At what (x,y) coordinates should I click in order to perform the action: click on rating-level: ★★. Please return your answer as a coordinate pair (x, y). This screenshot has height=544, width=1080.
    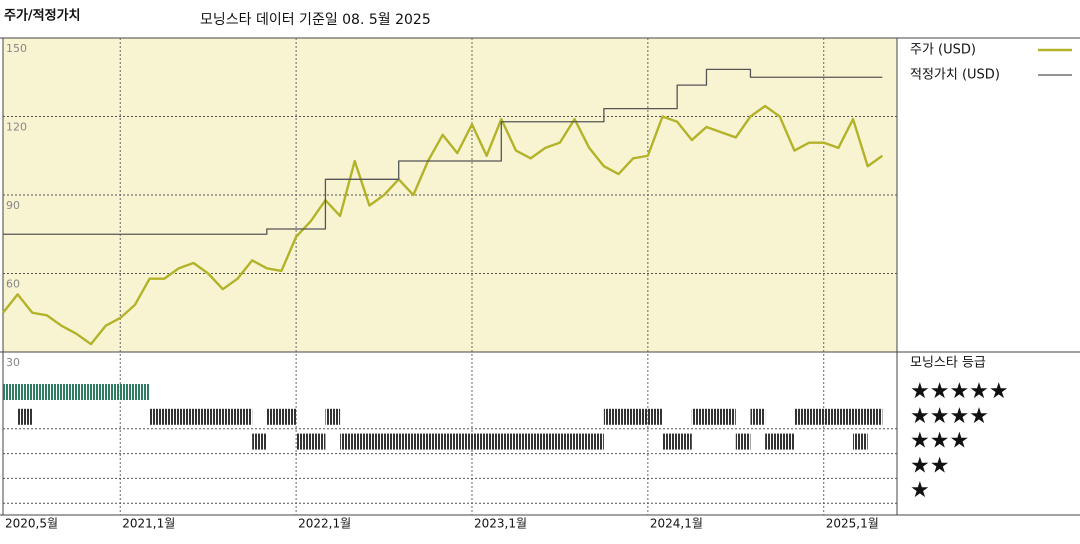
    Looking at the image, I should click on (929, 465).